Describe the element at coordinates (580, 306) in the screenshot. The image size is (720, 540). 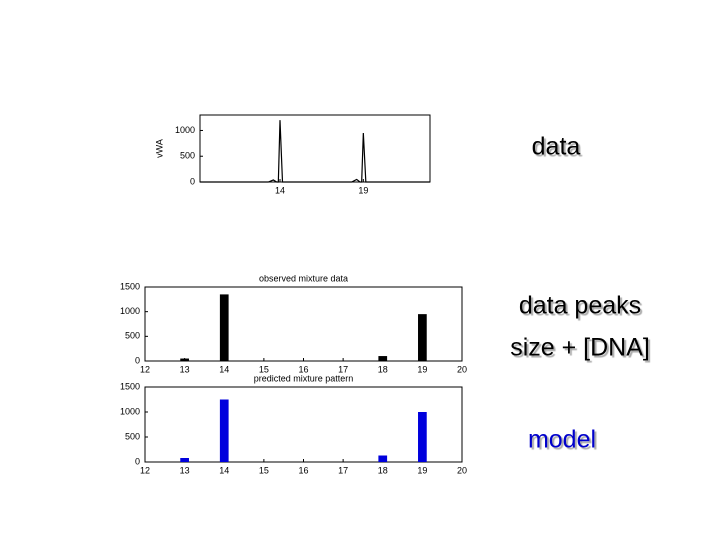
I see `label: data peaks` at that location.